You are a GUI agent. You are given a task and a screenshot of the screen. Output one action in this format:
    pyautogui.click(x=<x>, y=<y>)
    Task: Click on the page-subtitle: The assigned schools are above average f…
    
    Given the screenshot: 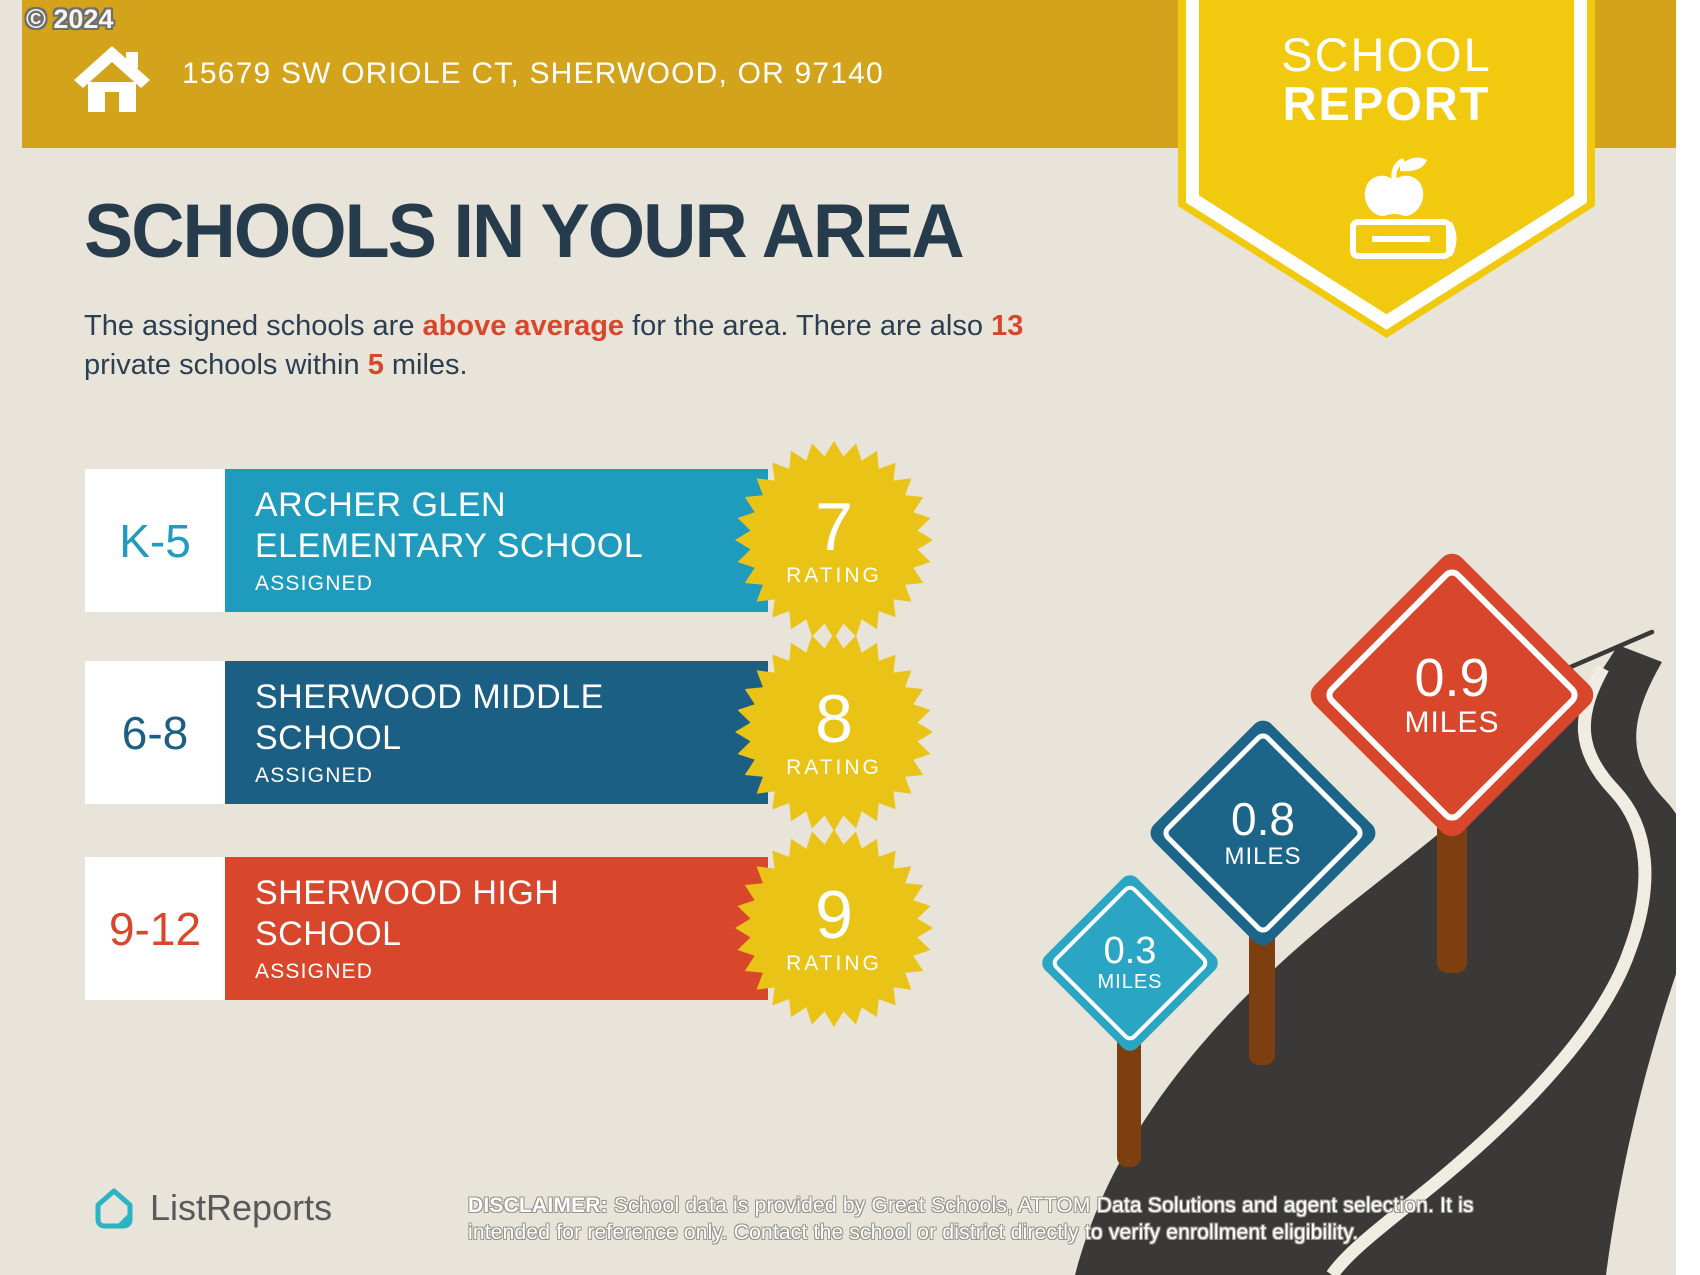 What is the action you would take?
    pyautogui.click(x=574, y=345)
    